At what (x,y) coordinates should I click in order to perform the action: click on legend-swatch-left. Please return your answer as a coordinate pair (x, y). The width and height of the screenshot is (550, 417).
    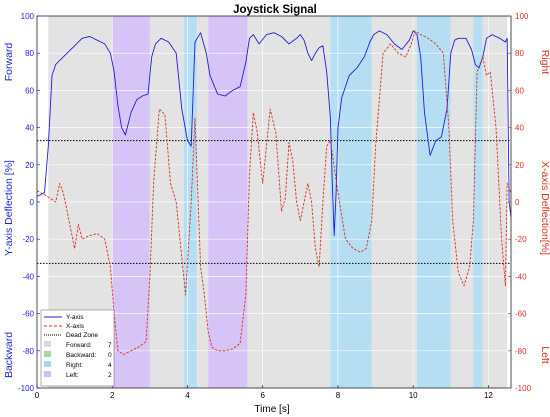
    Looking at the image, I should click on (47, 374).